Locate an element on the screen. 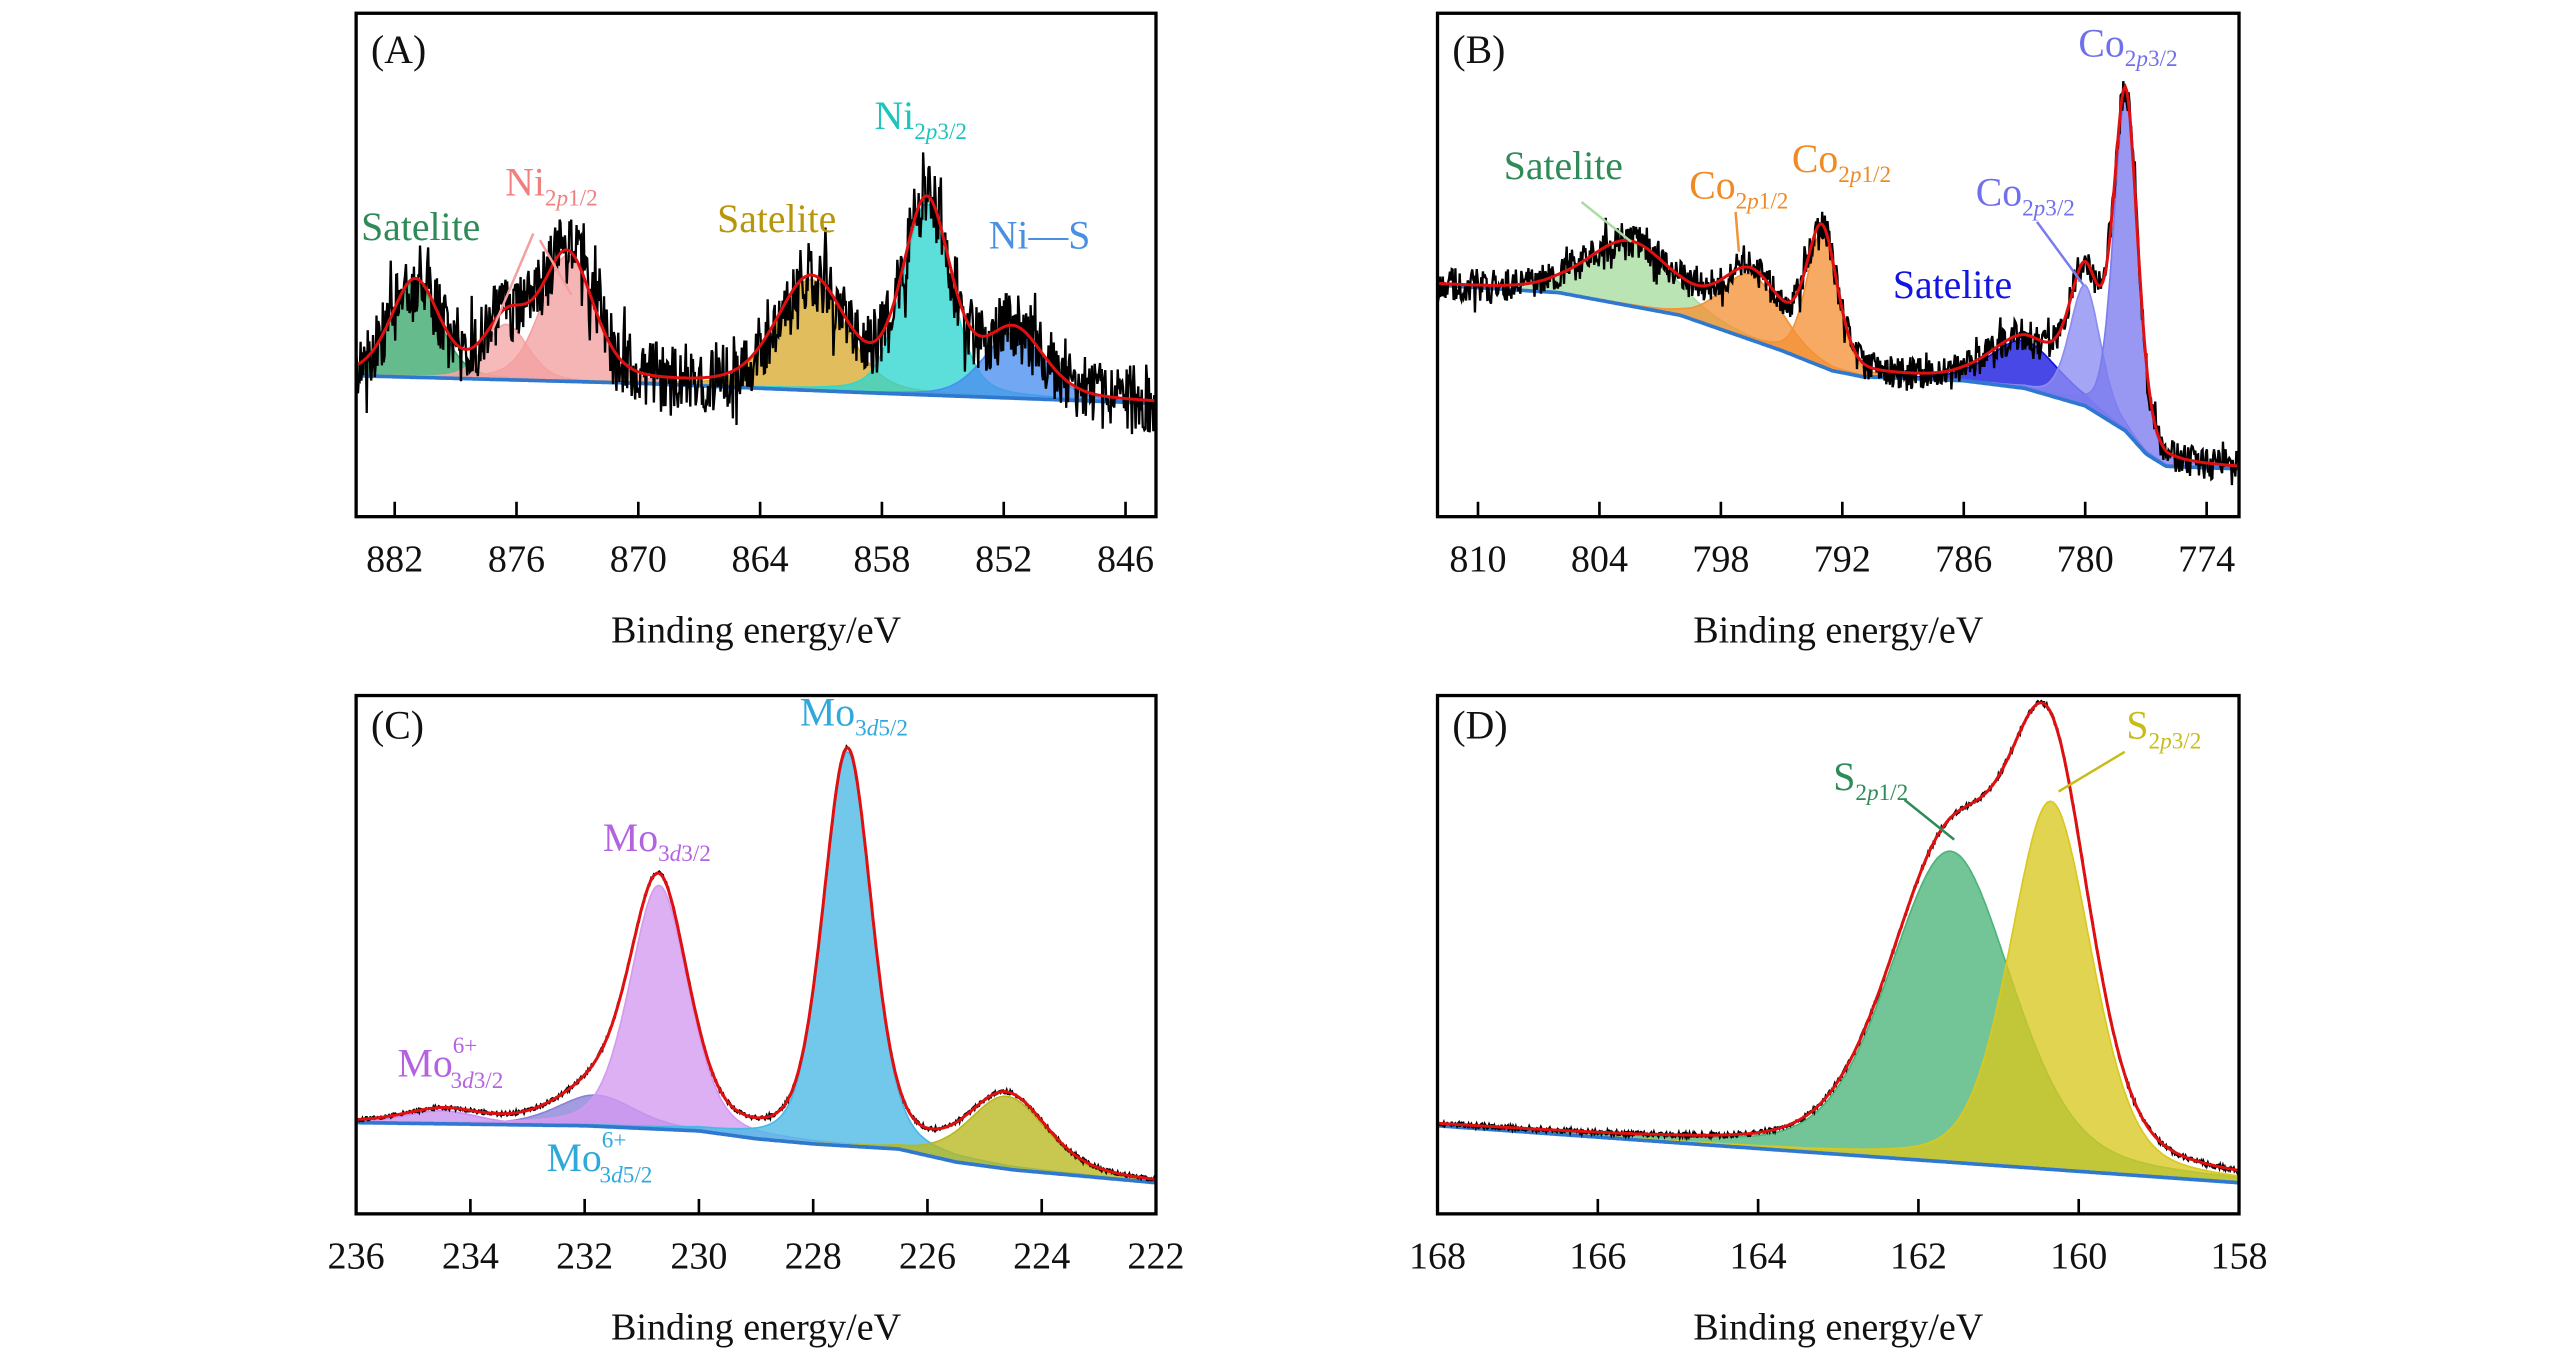  label-text: Co is located at coordinates (2101, 43).